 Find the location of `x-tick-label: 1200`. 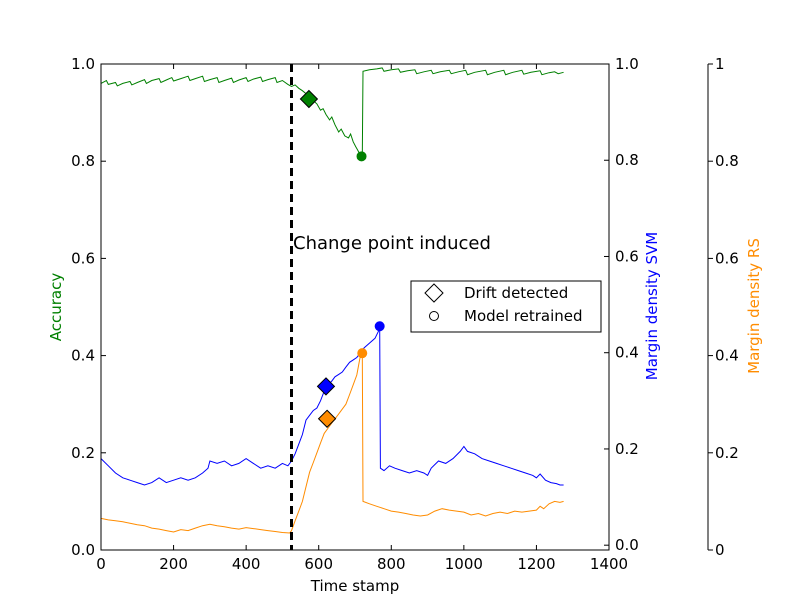

x-tick-label: 1200 is located at coordinates (536, 564).